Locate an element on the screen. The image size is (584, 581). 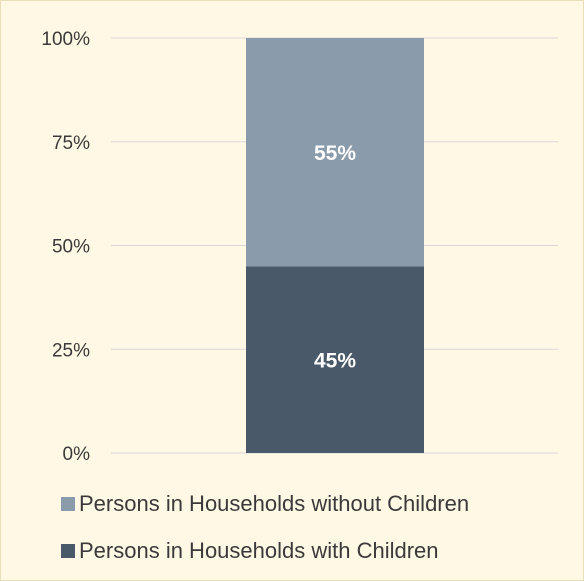
legend-item-without-children: Persons in Households without Children is located at coordinates (316, 504).